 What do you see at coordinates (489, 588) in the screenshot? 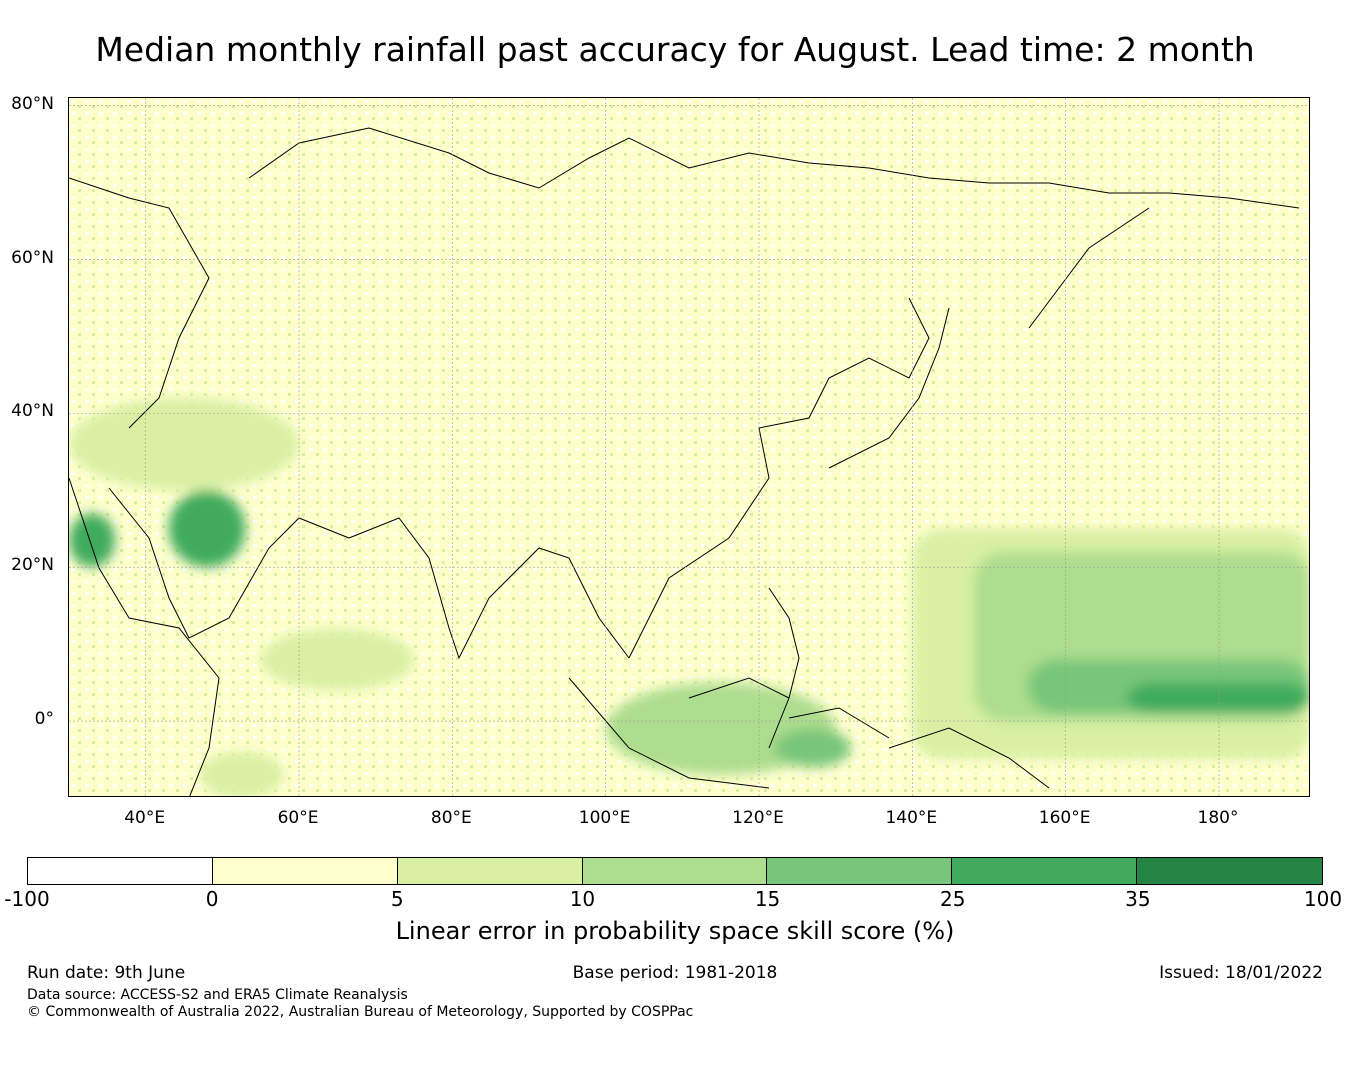
I see `coastline-india` at bounding box center [489, 588].